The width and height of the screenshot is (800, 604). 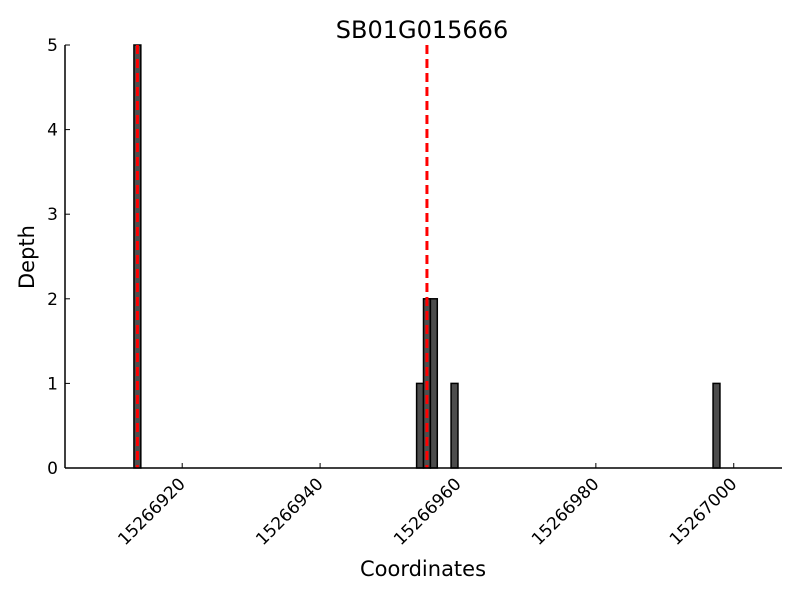 What do you see at coordinates (52, 300) in the screenshot?
I see `y-tick-label: 2` at bounding box center [52, 300].